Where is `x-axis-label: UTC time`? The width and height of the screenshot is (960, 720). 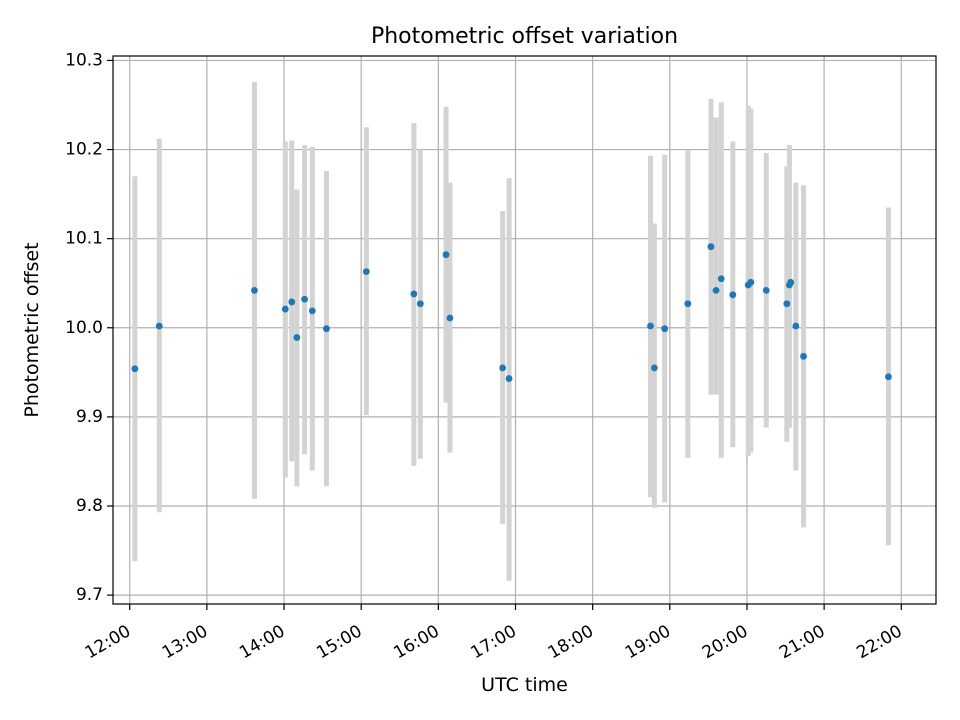
x-axis-label: UTC time is located at coordinates (524, 685).